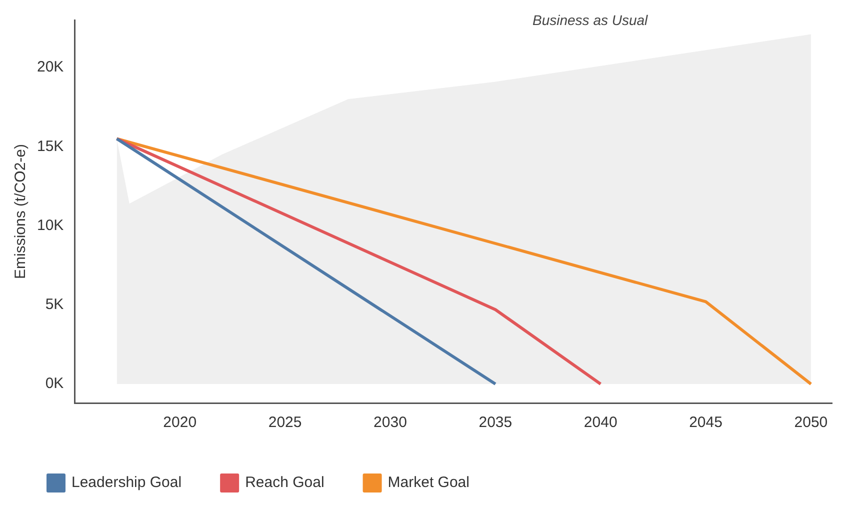  I want to click on x-tick-label: 2040, so click(601, 423).